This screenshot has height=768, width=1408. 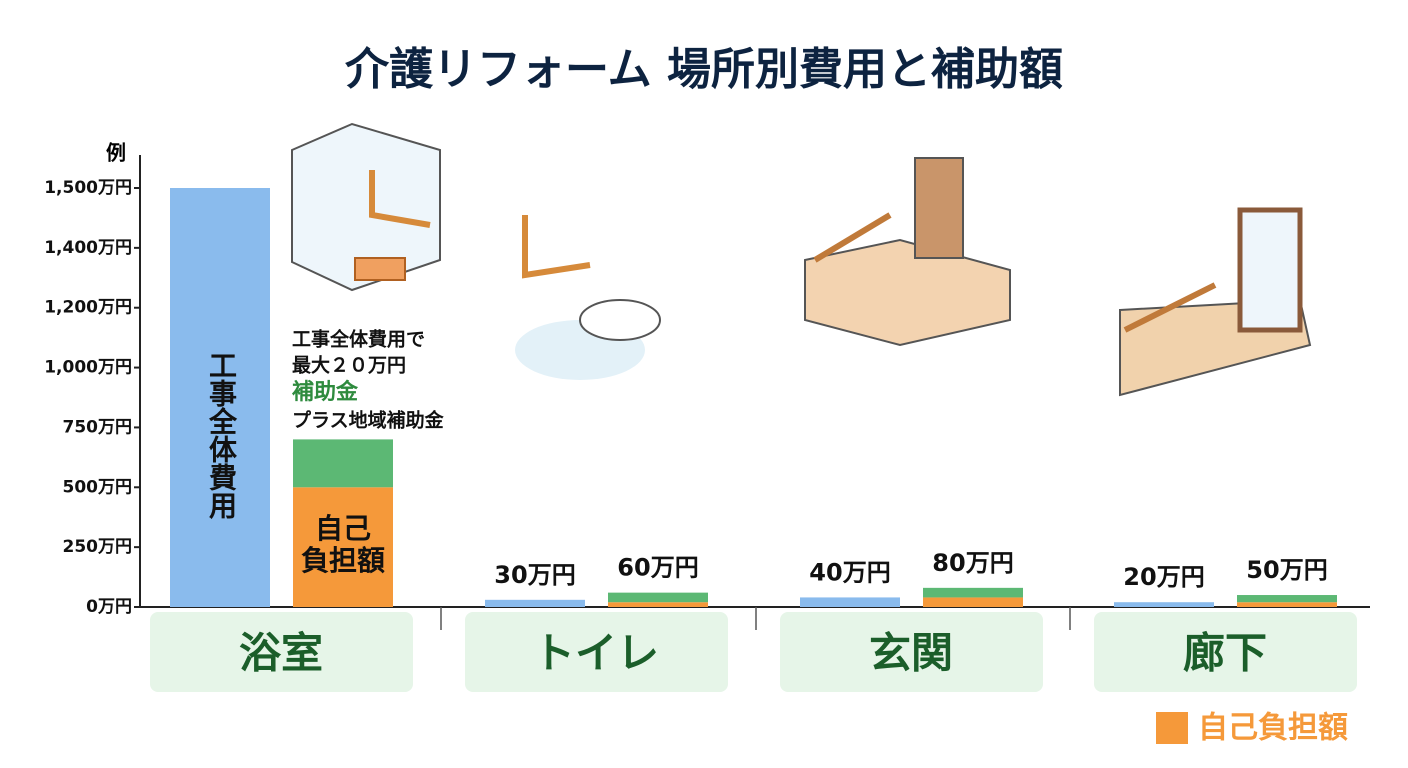 What do you see at coordinates (349, 365) in the screenshot?
I see `annotation: 最大２０万円` at bounding box center [349, 365].